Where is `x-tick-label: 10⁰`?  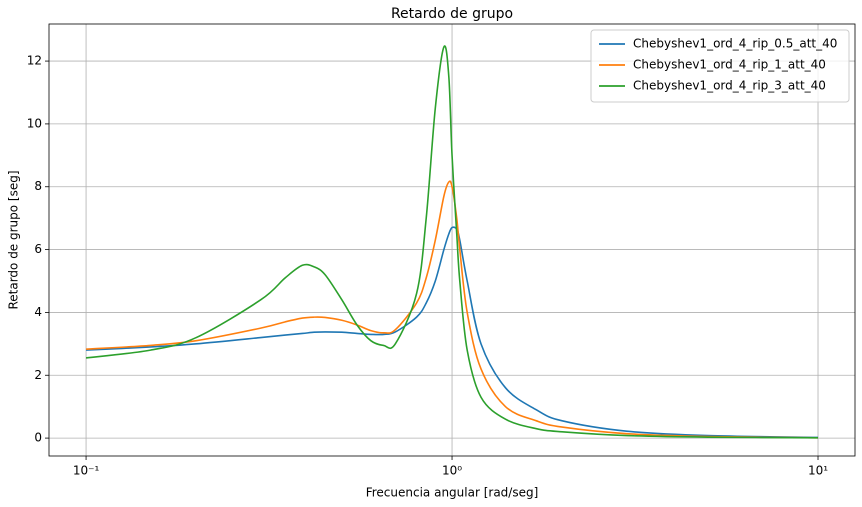
x-tick-label: 10⁰ is located at coordinates (452, 471).